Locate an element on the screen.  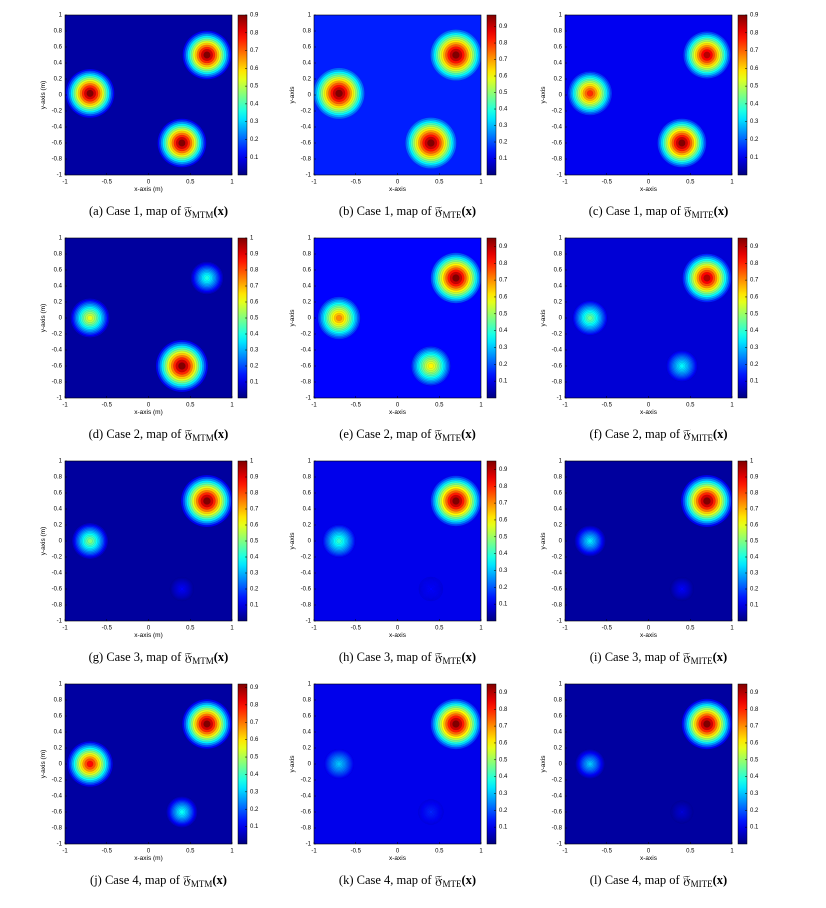
x-axis-label: x-axis is located at coordinates (398, 189).